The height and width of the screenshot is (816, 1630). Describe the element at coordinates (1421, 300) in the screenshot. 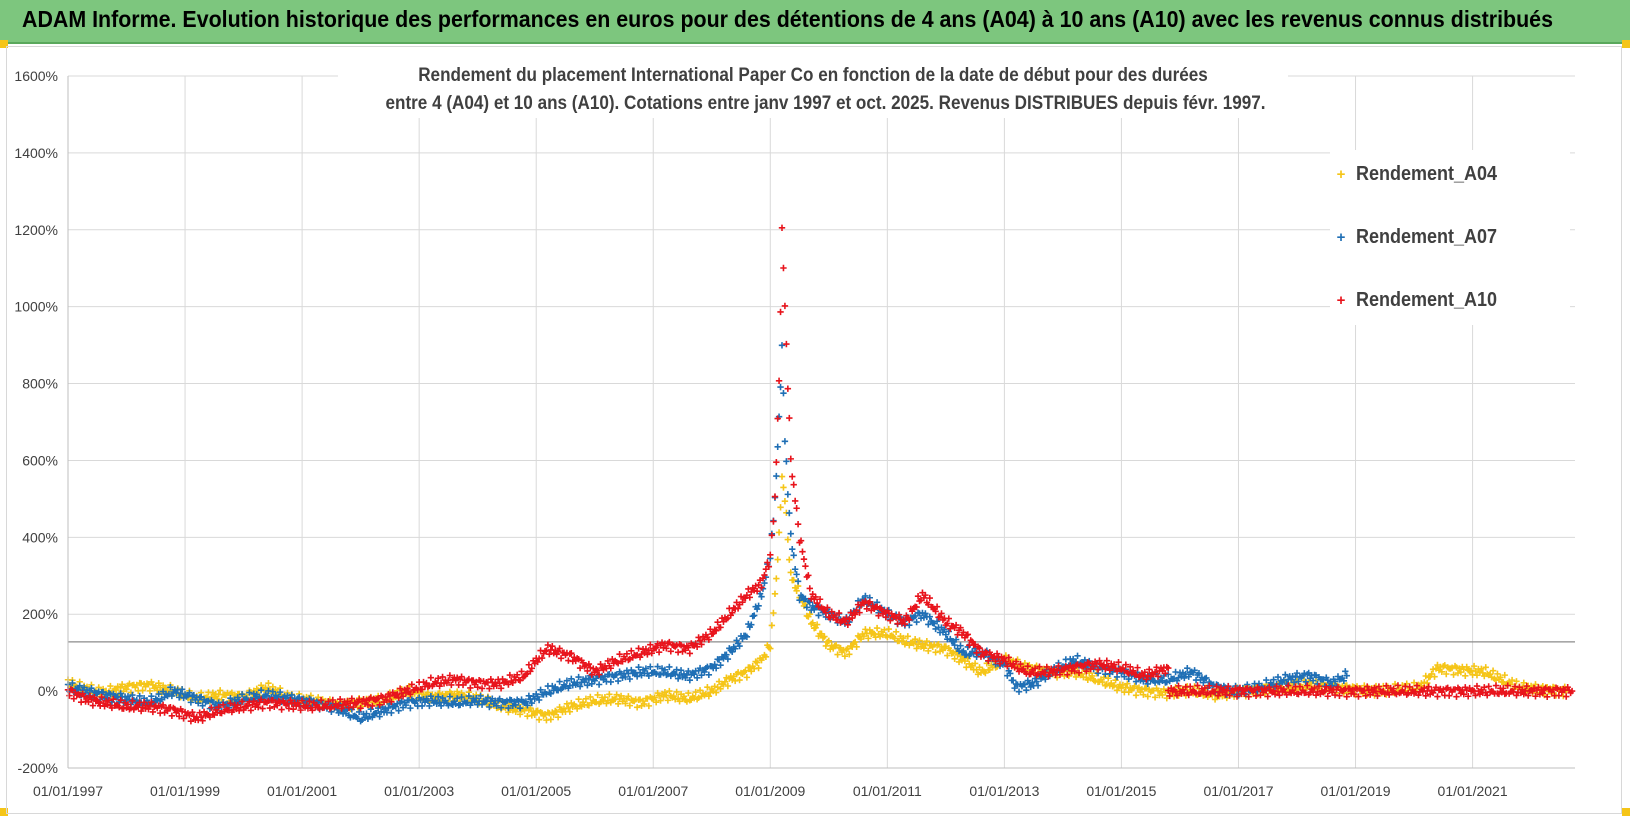

I see `legend-item-a10: + Rendement_A10` at that location.